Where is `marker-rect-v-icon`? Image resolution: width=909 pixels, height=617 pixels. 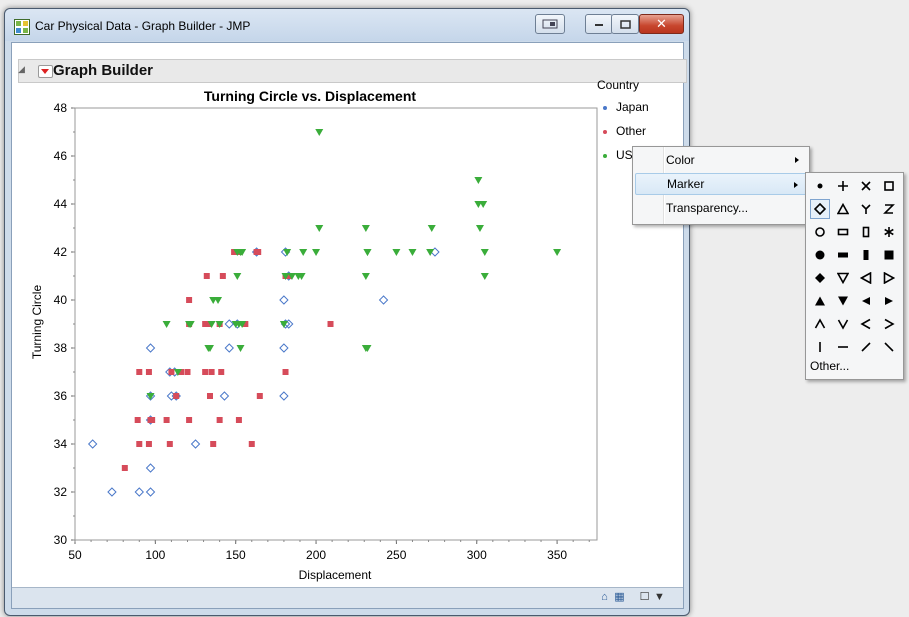 marker-rect-v-icon is located at coordinates (866, 255).